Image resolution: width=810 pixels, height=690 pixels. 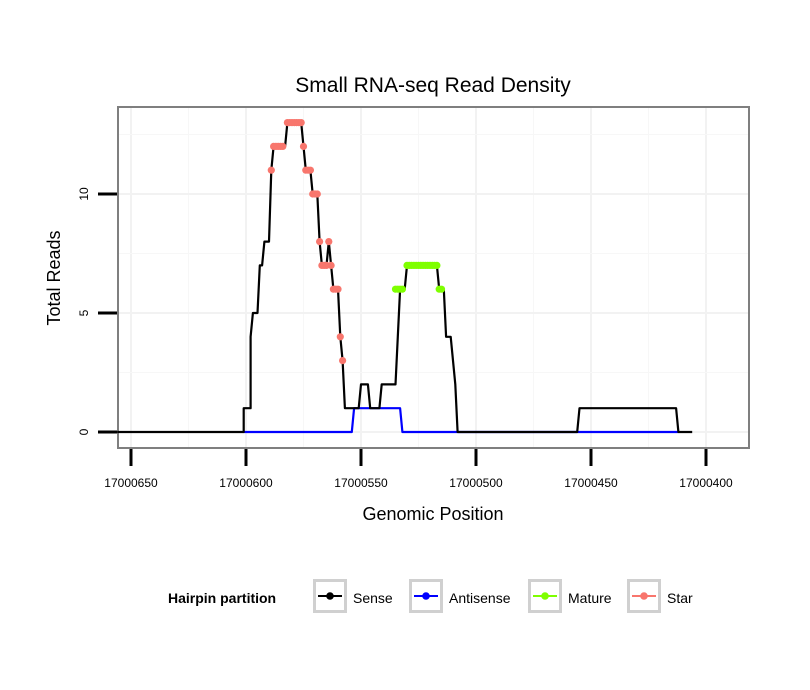 What do you see at coordinates (590, 598) in the screenshot?
I see `legend-label: Mature` at bounding box center [590, 598].